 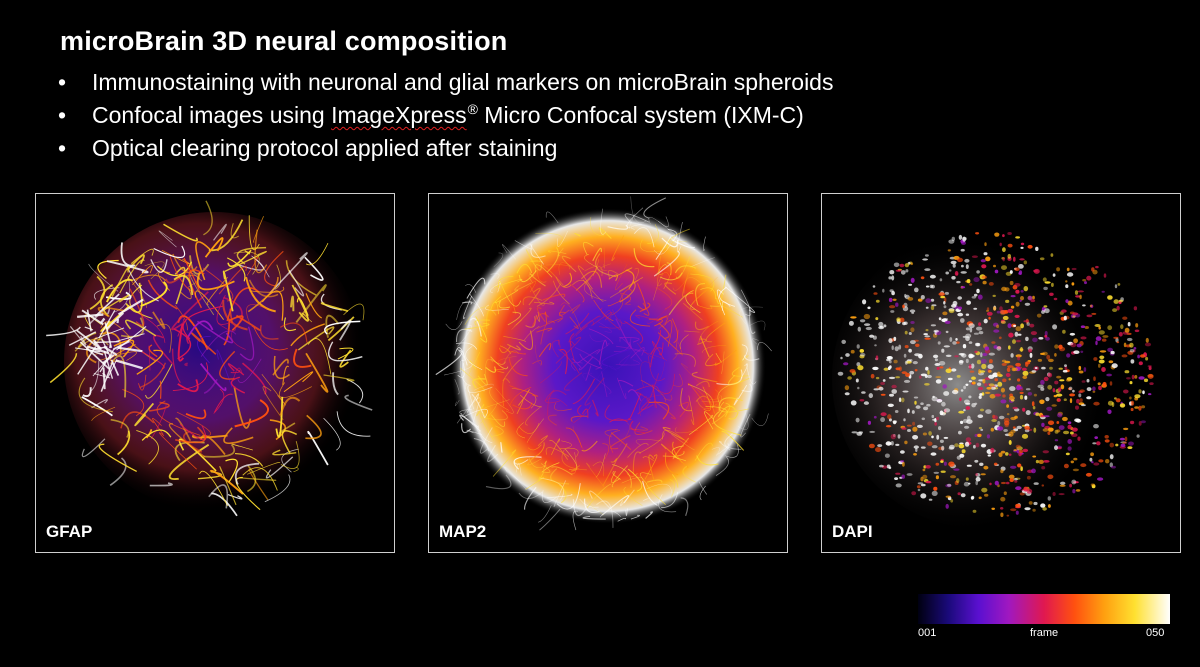 I want to click on colorbar-min-label: 001, so click(x=927, y=633).